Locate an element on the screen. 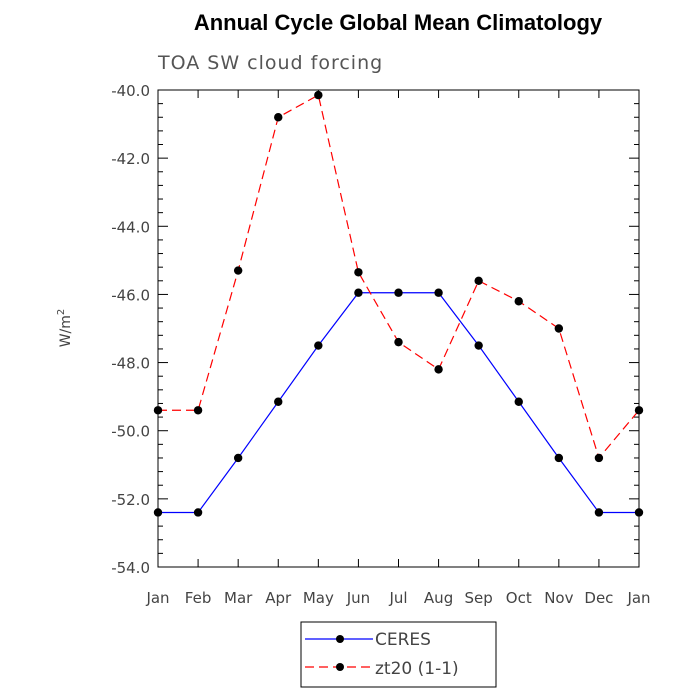 This screenshot has height=700, width=700. x-tick-label: Dec is located at coordinates (598, 598).